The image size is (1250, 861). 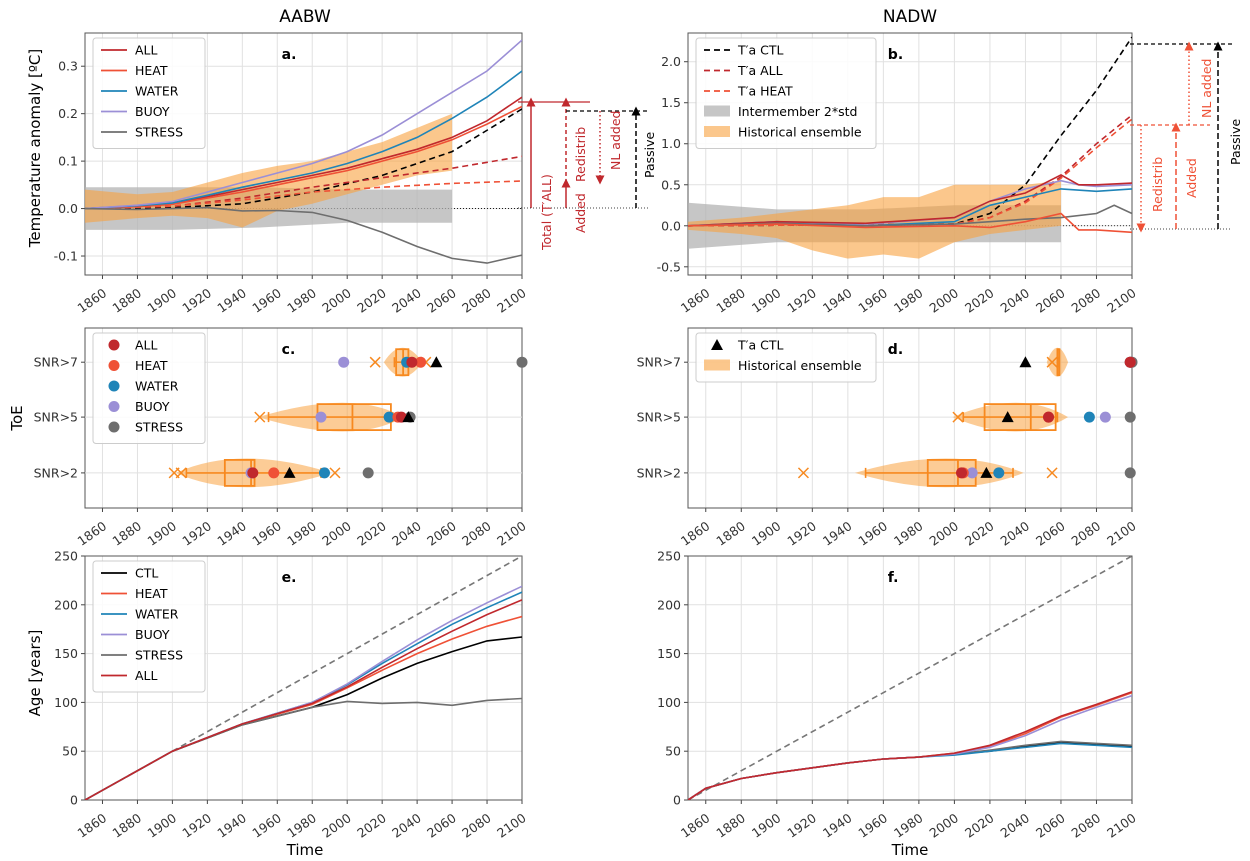 I want to click on xlabel-right: Time, so click(x=910, y=850).